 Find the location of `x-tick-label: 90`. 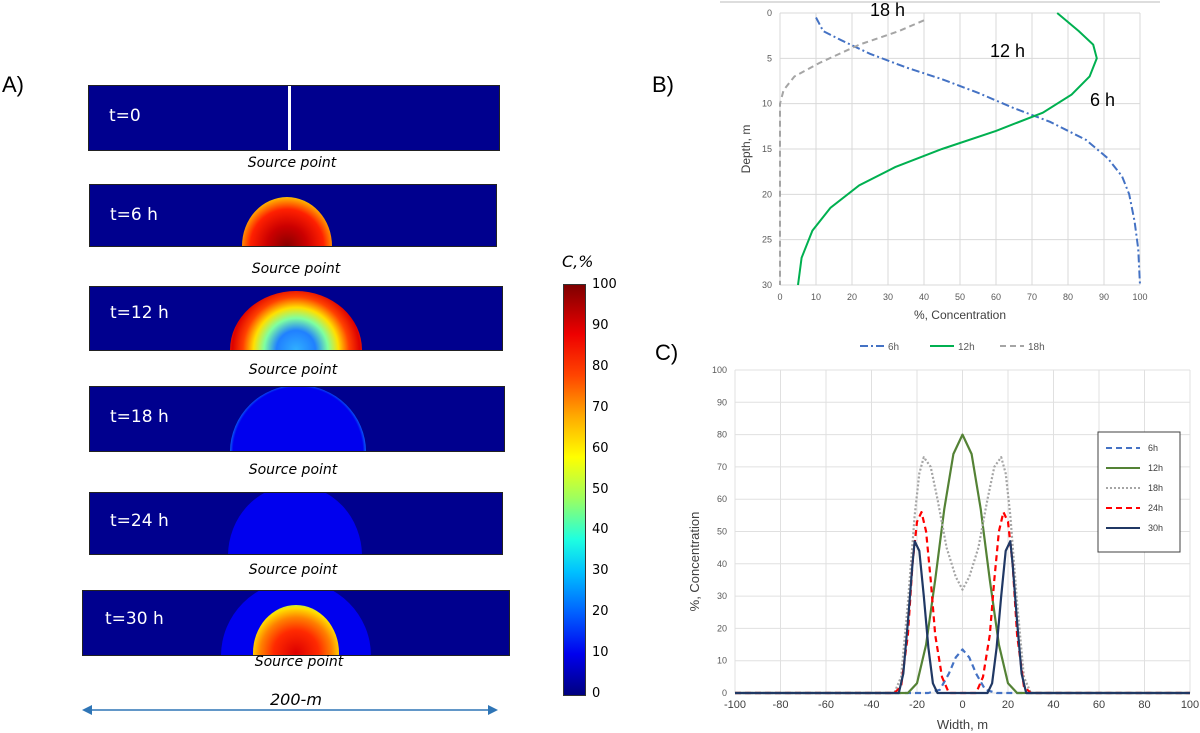

x-tick-label: 90 is located at coordinates (1104, 297).